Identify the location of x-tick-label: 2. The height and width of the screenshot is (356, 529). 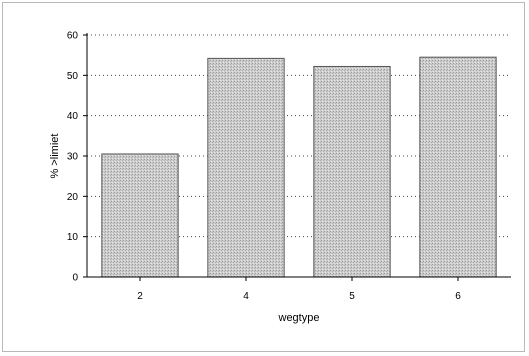
(140, 296).